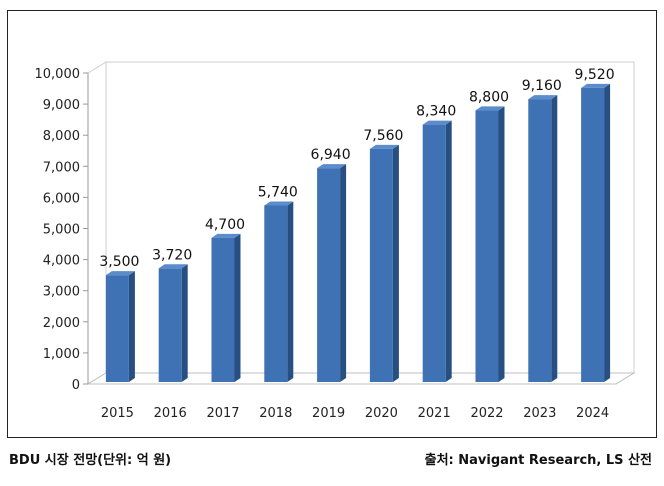  What do you see at coordinates (275, 413) in the screenshot?
I see `x-tick-label: 2018` at bounding box center [275, 413].